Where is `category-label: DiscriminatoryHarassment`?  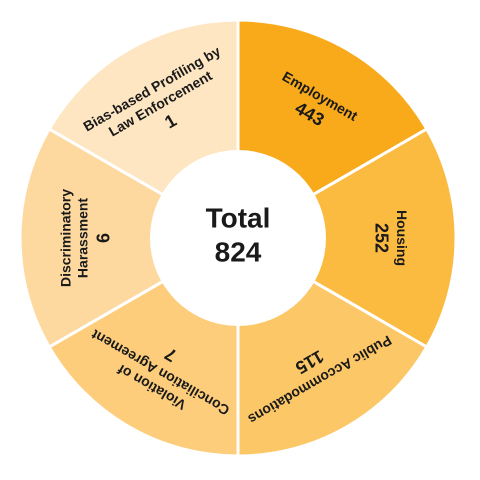
category-label: DiscriminatoryHarassment is located at coordinates (73, 238).